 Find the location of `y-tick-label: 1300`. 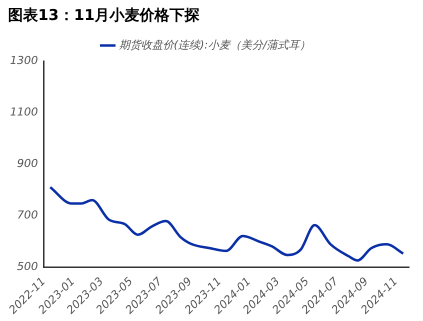

y-tick-label: 1300 is located at coordinates (24, 60).